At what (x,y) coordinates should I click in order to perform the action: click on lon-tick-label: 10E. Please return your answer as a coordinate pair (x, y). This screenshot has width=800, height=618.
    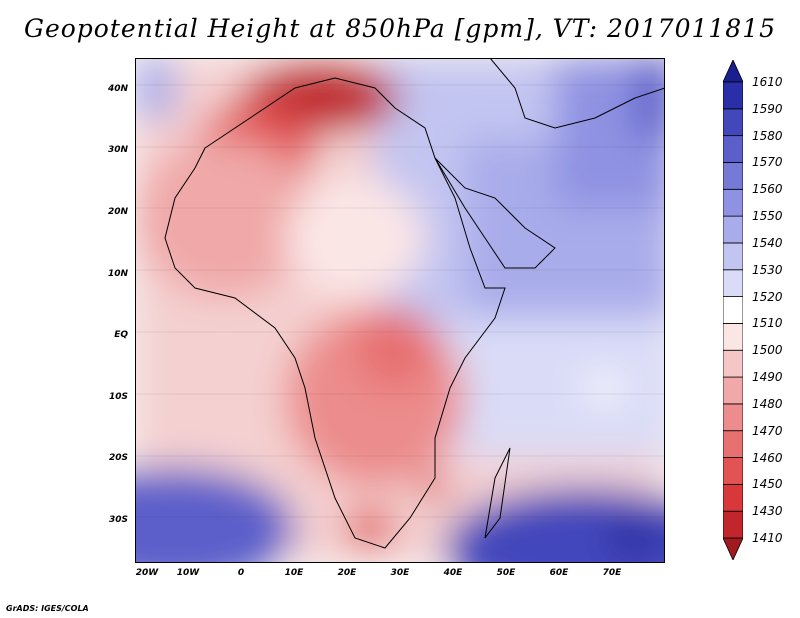
    Looking at the image, I should click on (294, 573).